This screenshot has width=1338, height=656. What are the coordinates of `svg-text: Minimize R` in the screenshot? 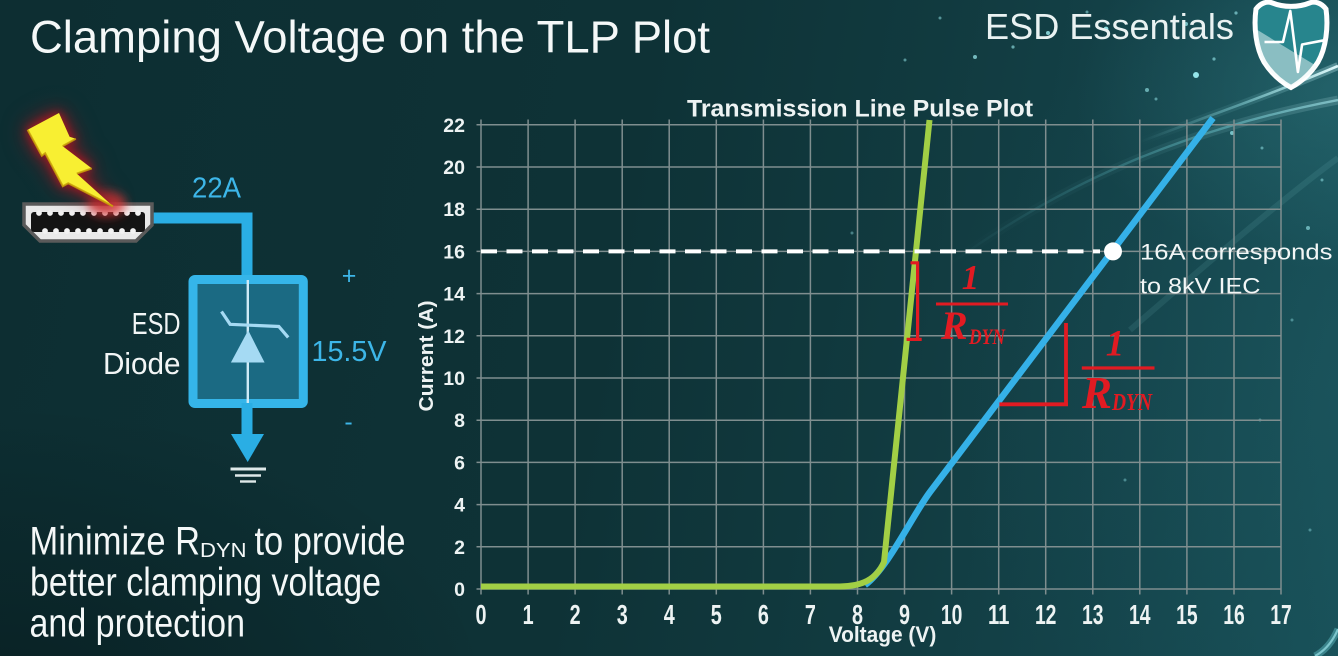 It's located at (115, 541).